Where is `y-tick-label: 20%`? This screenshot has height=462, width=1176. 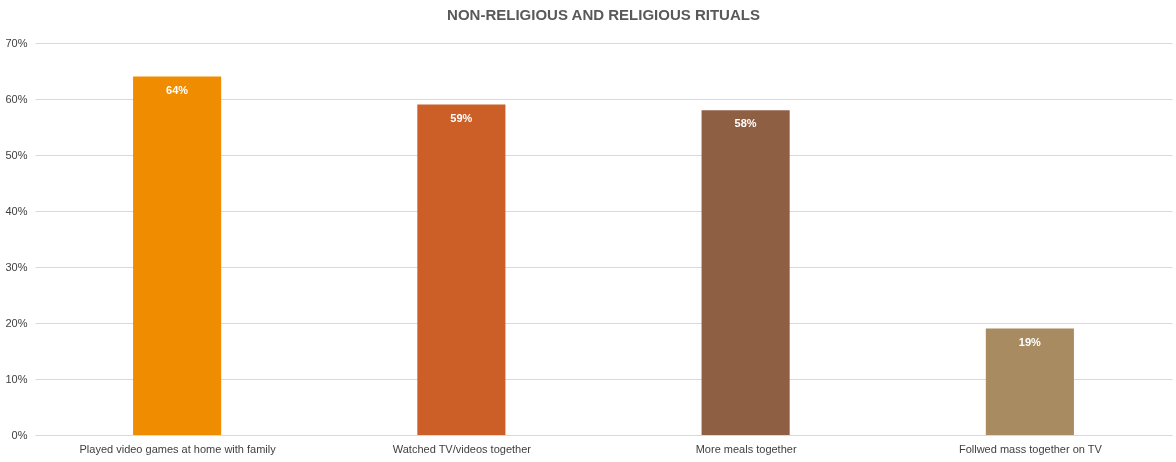
y-tick-label: 20% is located at coordinates (16, 322).